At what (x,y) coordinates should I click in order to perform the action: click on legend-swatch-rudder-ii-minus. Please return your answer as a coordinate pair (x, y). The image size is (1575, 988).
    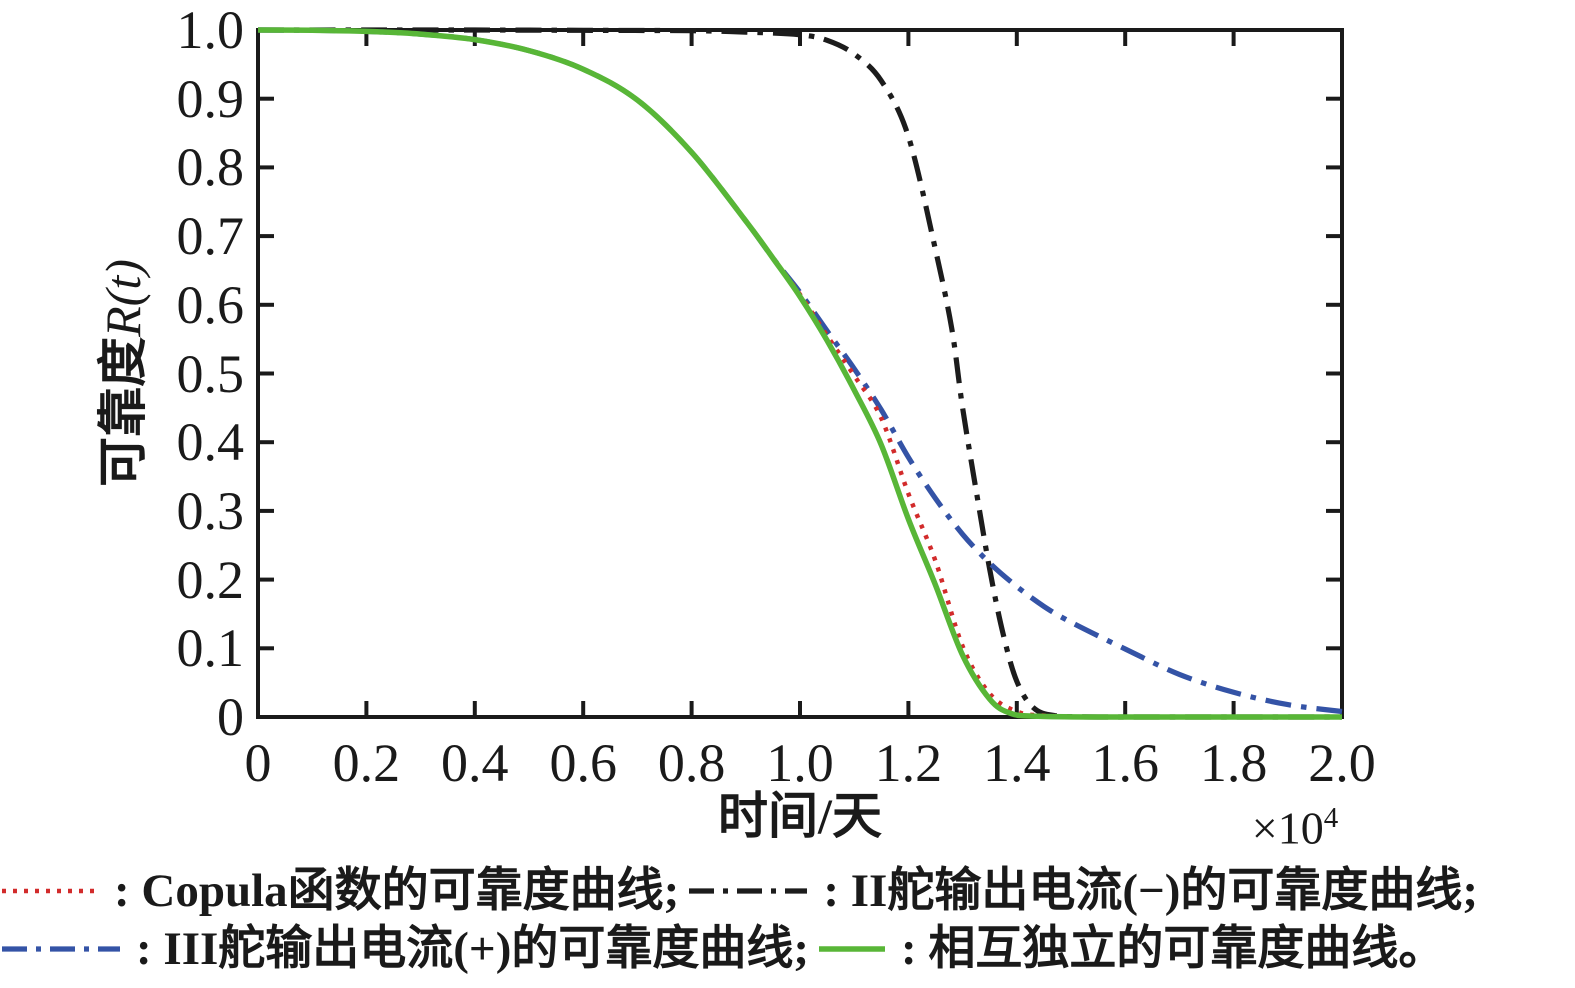
    Looking at the image, I should click on (748, 891).